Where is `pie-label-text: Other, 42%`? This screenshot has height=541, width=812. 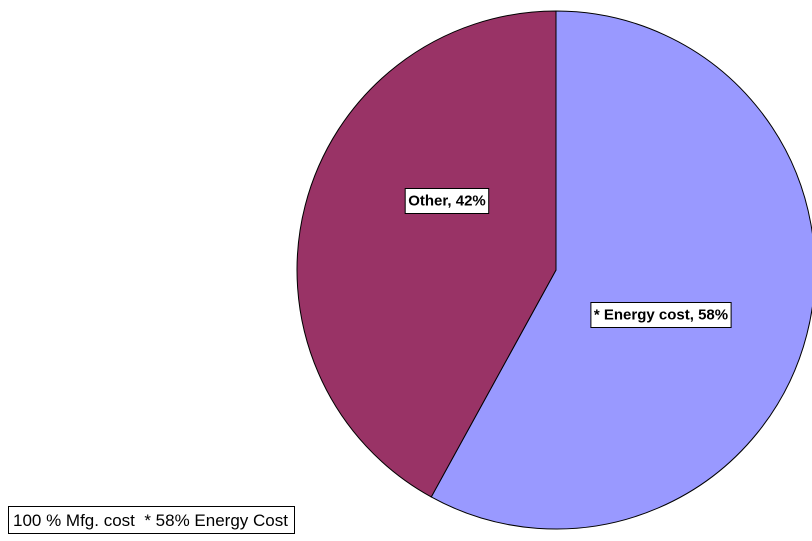
pie-label-text: Other, 42% is located at coordinates (447, 201).